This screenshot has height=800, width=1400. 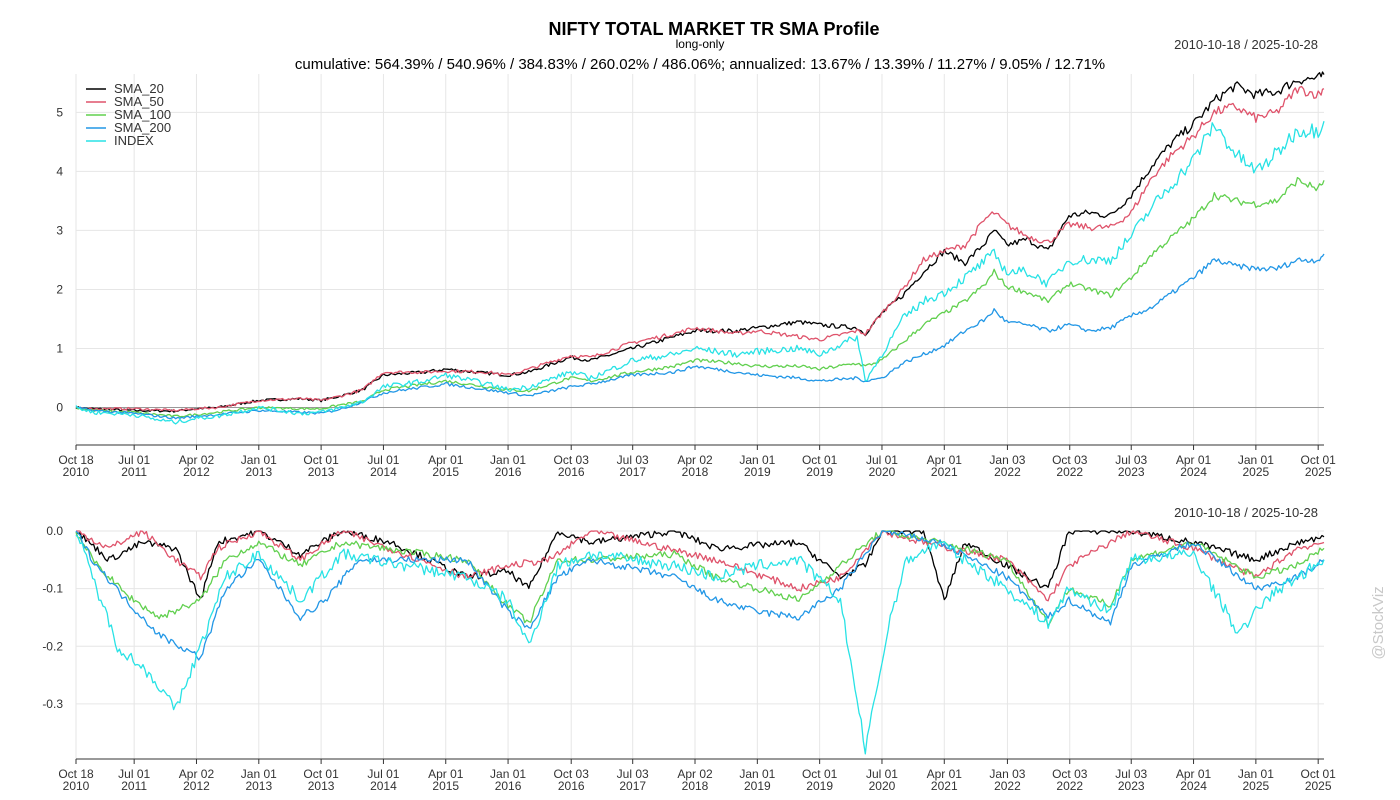 I want to click on y-tick-label: 0, so click(x=59, y=408).